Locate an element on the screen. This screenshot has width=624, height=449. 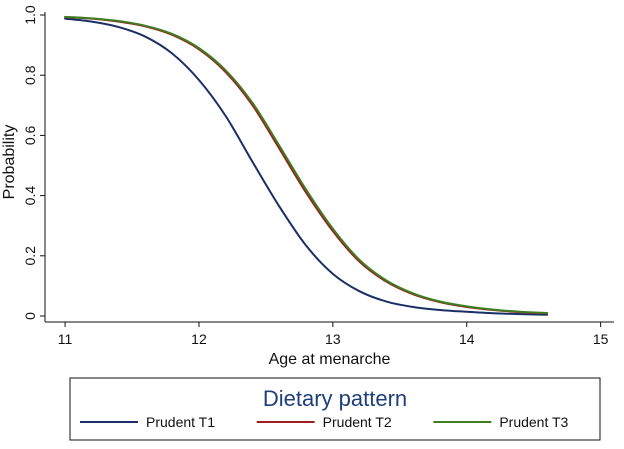
x-tick-label: 13 is located at coordinates (333, 339).